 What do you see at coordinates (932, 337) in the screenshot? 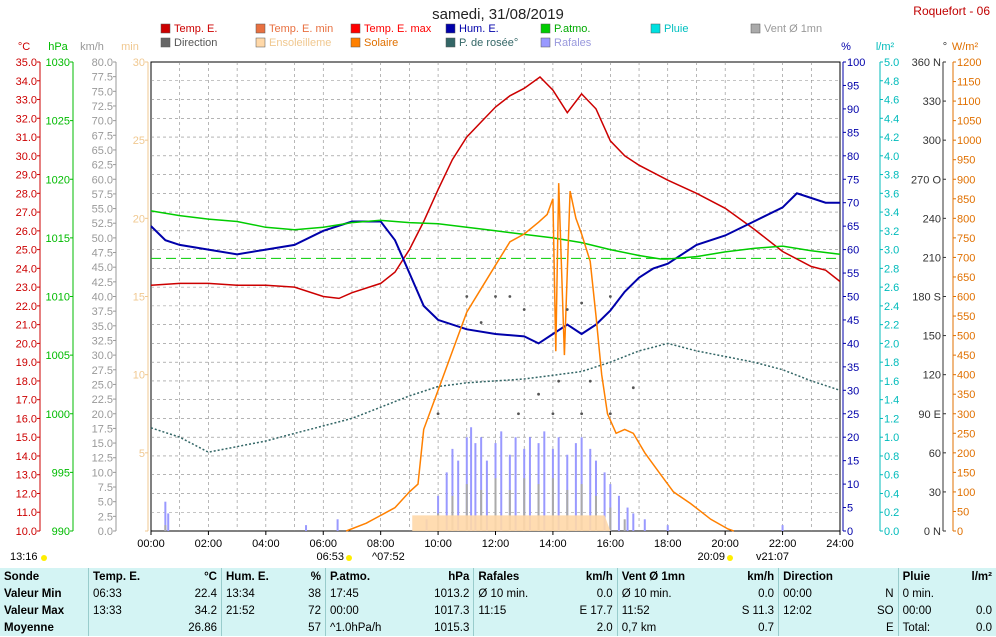
I see `axis-label-dir: 150` at bounding box center [932, 337].